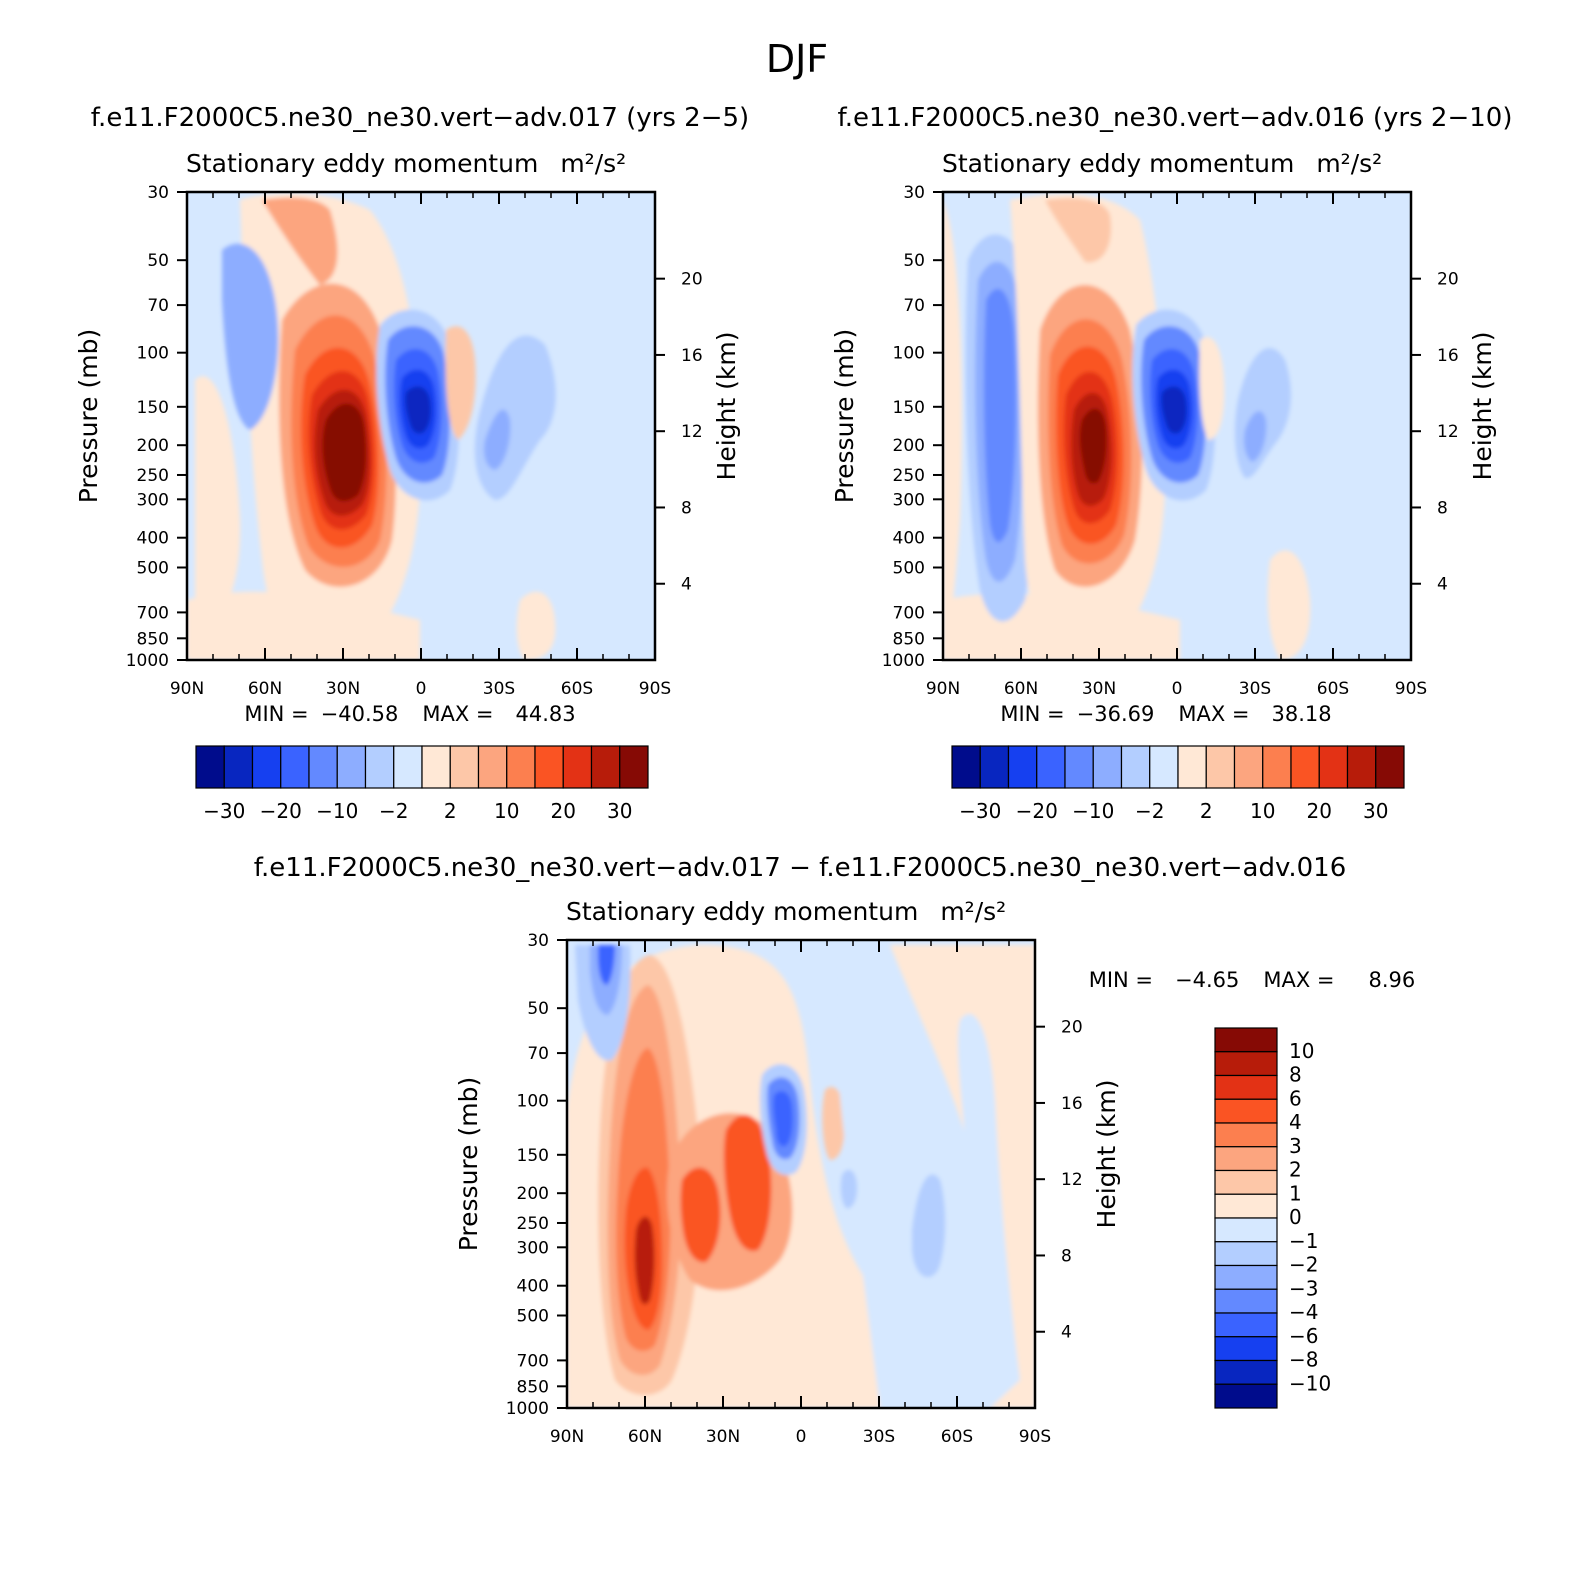  I want to click on case1-min-value: −40.58, so click(360, 714).